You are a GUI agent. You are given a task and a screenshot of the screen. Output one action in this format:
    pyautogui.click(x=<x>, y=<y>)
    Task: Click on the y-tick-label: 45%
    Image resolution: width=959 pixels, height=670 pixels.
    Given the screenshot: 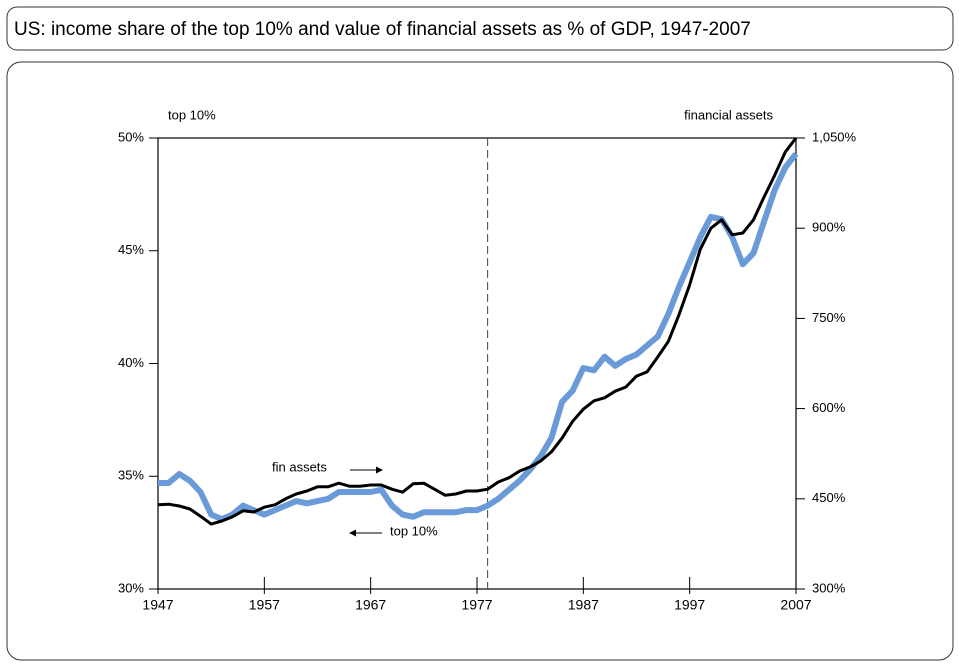 What is the action you would take?
    pyautogui.click(x=131, y=249)
    